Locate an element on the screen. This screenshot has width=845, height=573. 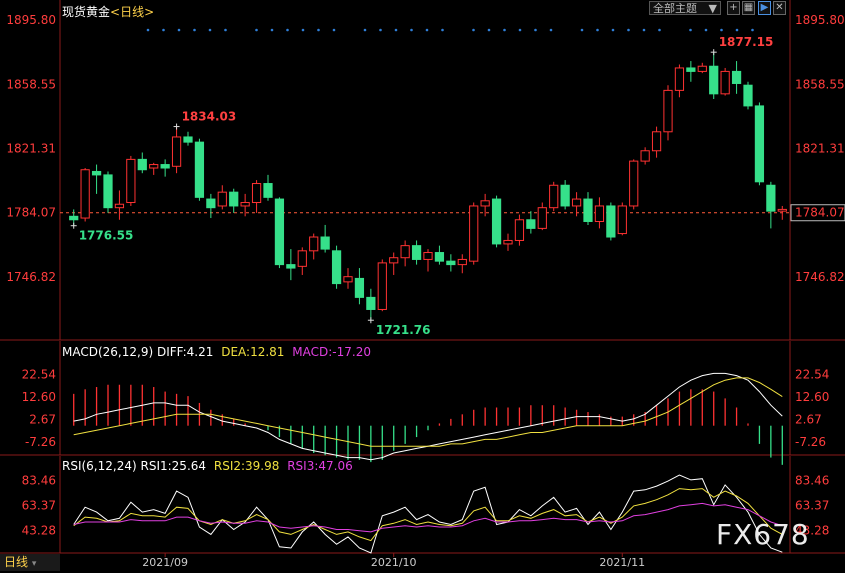
play-icon: ▶ is located at coordinates (764, 8).